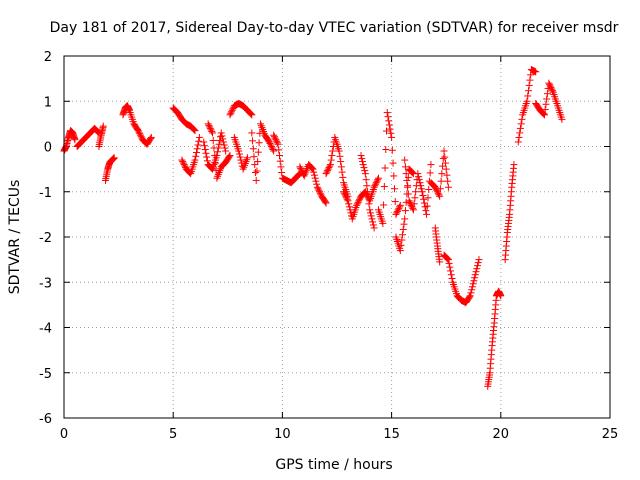 This screenshot has width=640, height=480. I want to click on x-tick-label: 25, so click(610, 434).